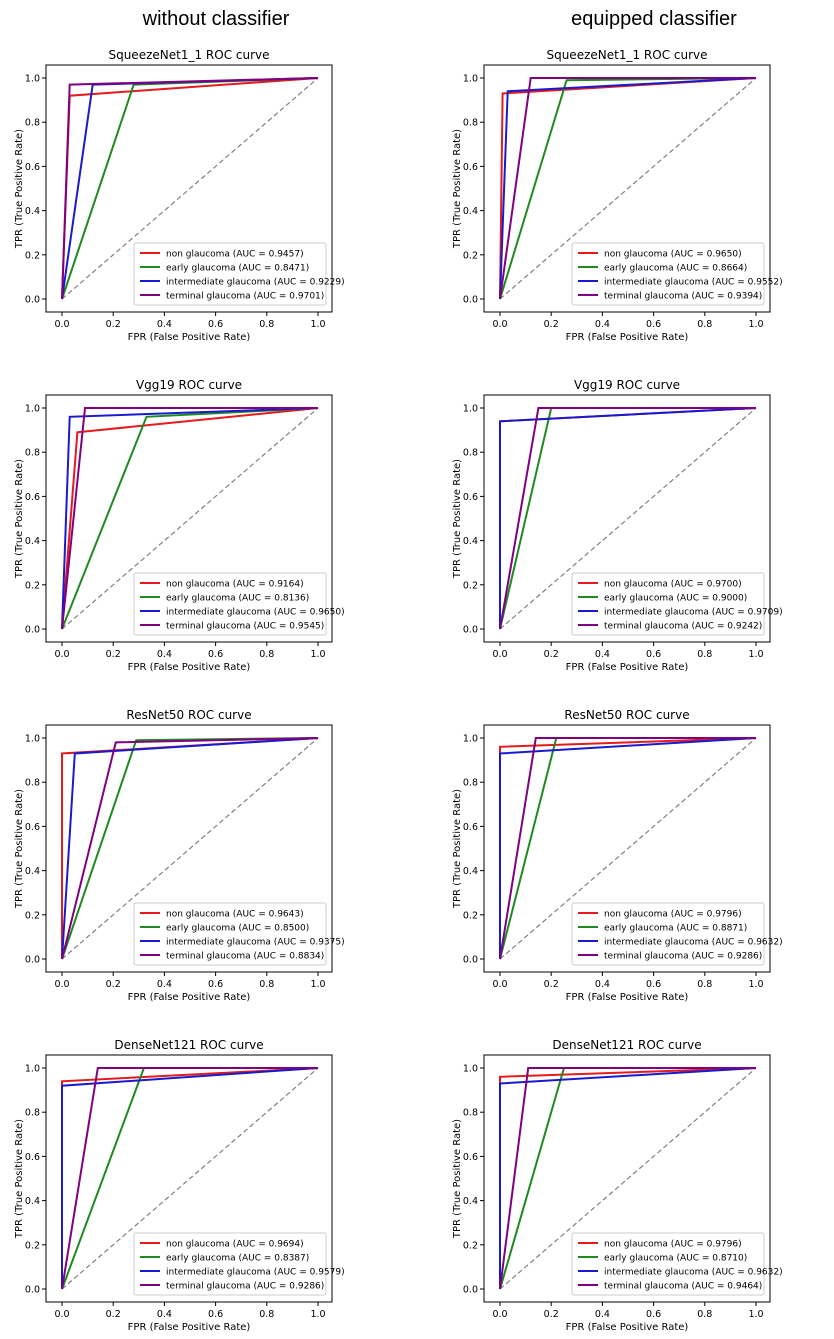 This screenshot has height=1339, width=834. What do you see at coordinates (237, 928) in the screenshot?
I see `legend-label: early glaucoma (AUC = 0.8500)` at bounding box center [237, 928].